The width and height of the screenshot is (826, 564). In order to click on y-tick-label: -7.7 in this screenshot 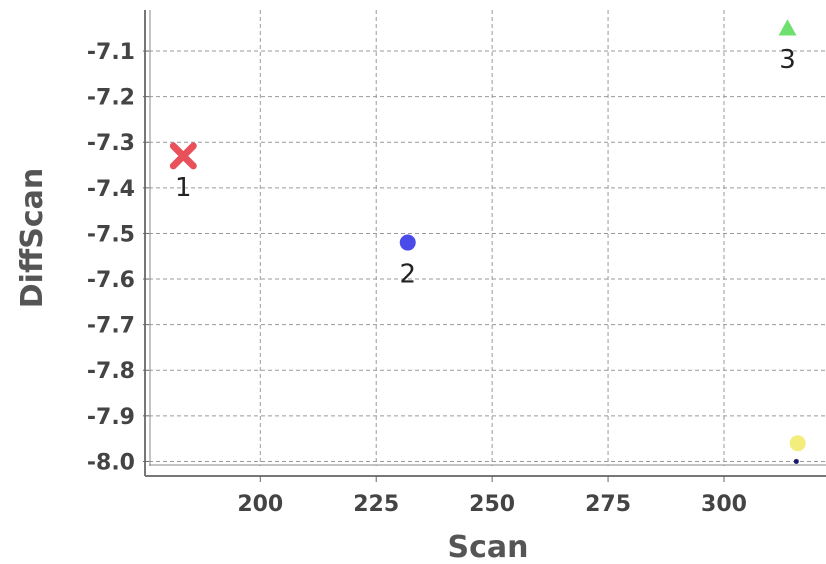, I will do `click(111, 326)`.